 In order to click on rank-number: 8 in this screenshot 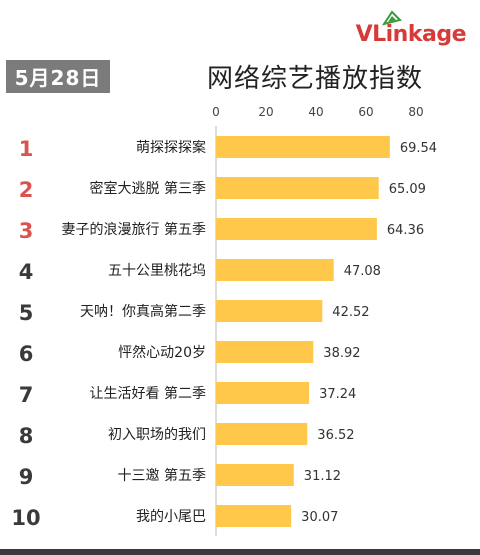, I will do `click(26, 436)`.